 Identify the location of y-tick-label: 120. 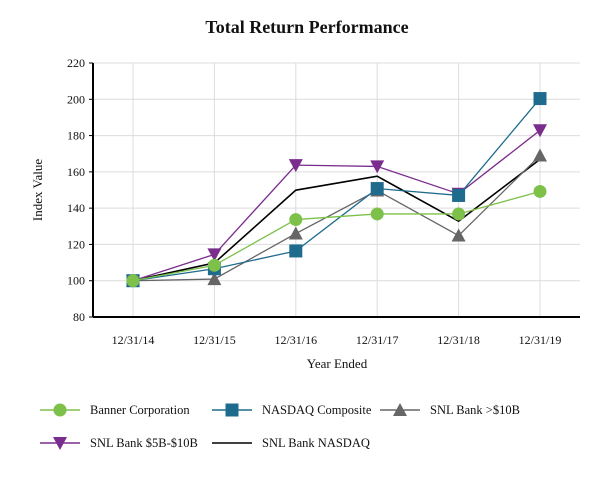
(76, 244).